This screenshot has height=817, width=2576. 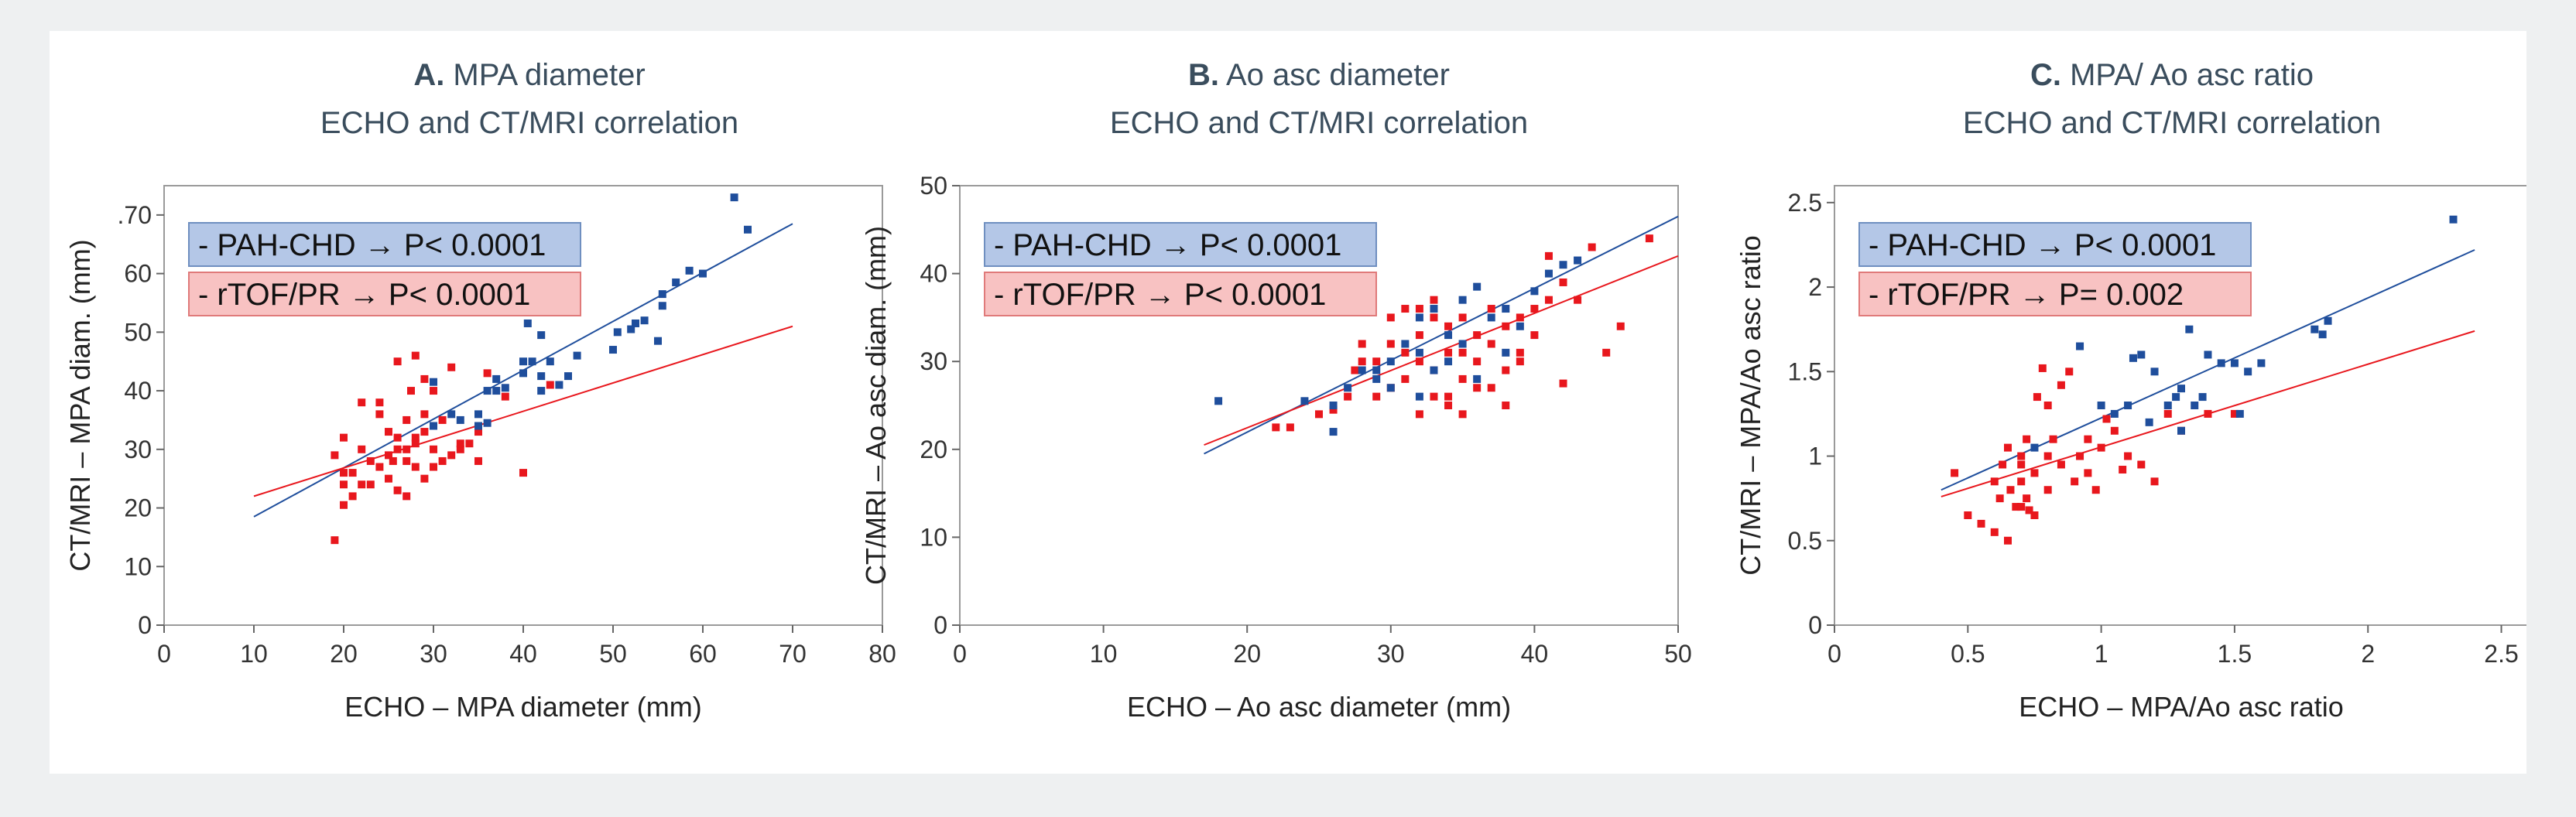 I want to click on y-tick-label: 40, so click(x=933, y=274).